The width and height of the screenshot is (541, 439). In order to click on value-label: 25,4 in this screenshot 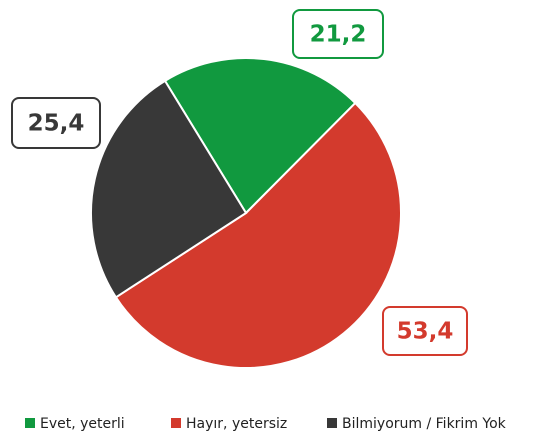, I will do `click(56, 124)`.